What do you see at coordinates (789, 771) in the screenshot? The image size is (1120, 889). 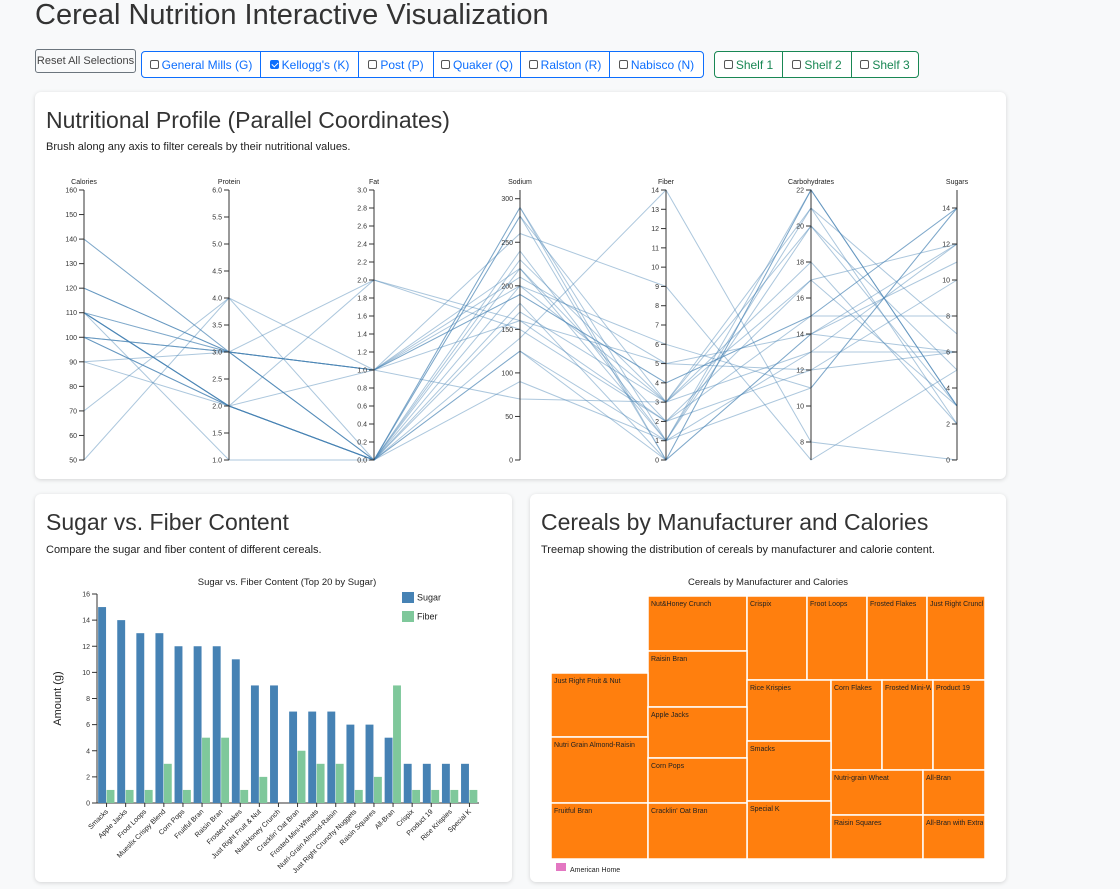 I see `treemap-cell-smacks: Smacks` at bounding box center [789, 771].